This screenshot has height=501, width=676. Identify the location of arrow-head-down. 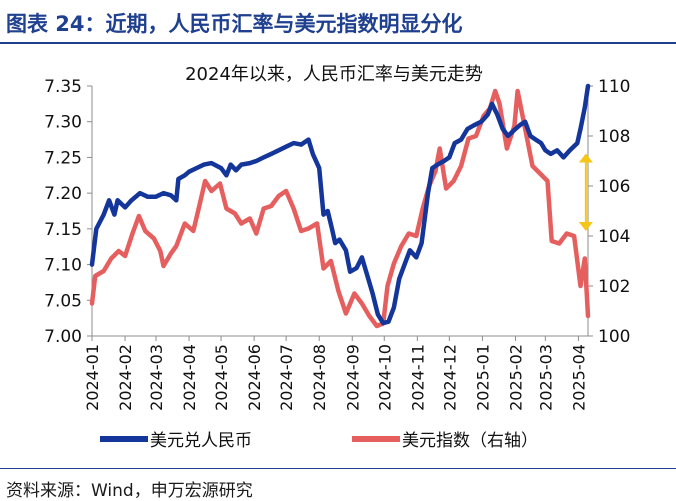
(585, 226).